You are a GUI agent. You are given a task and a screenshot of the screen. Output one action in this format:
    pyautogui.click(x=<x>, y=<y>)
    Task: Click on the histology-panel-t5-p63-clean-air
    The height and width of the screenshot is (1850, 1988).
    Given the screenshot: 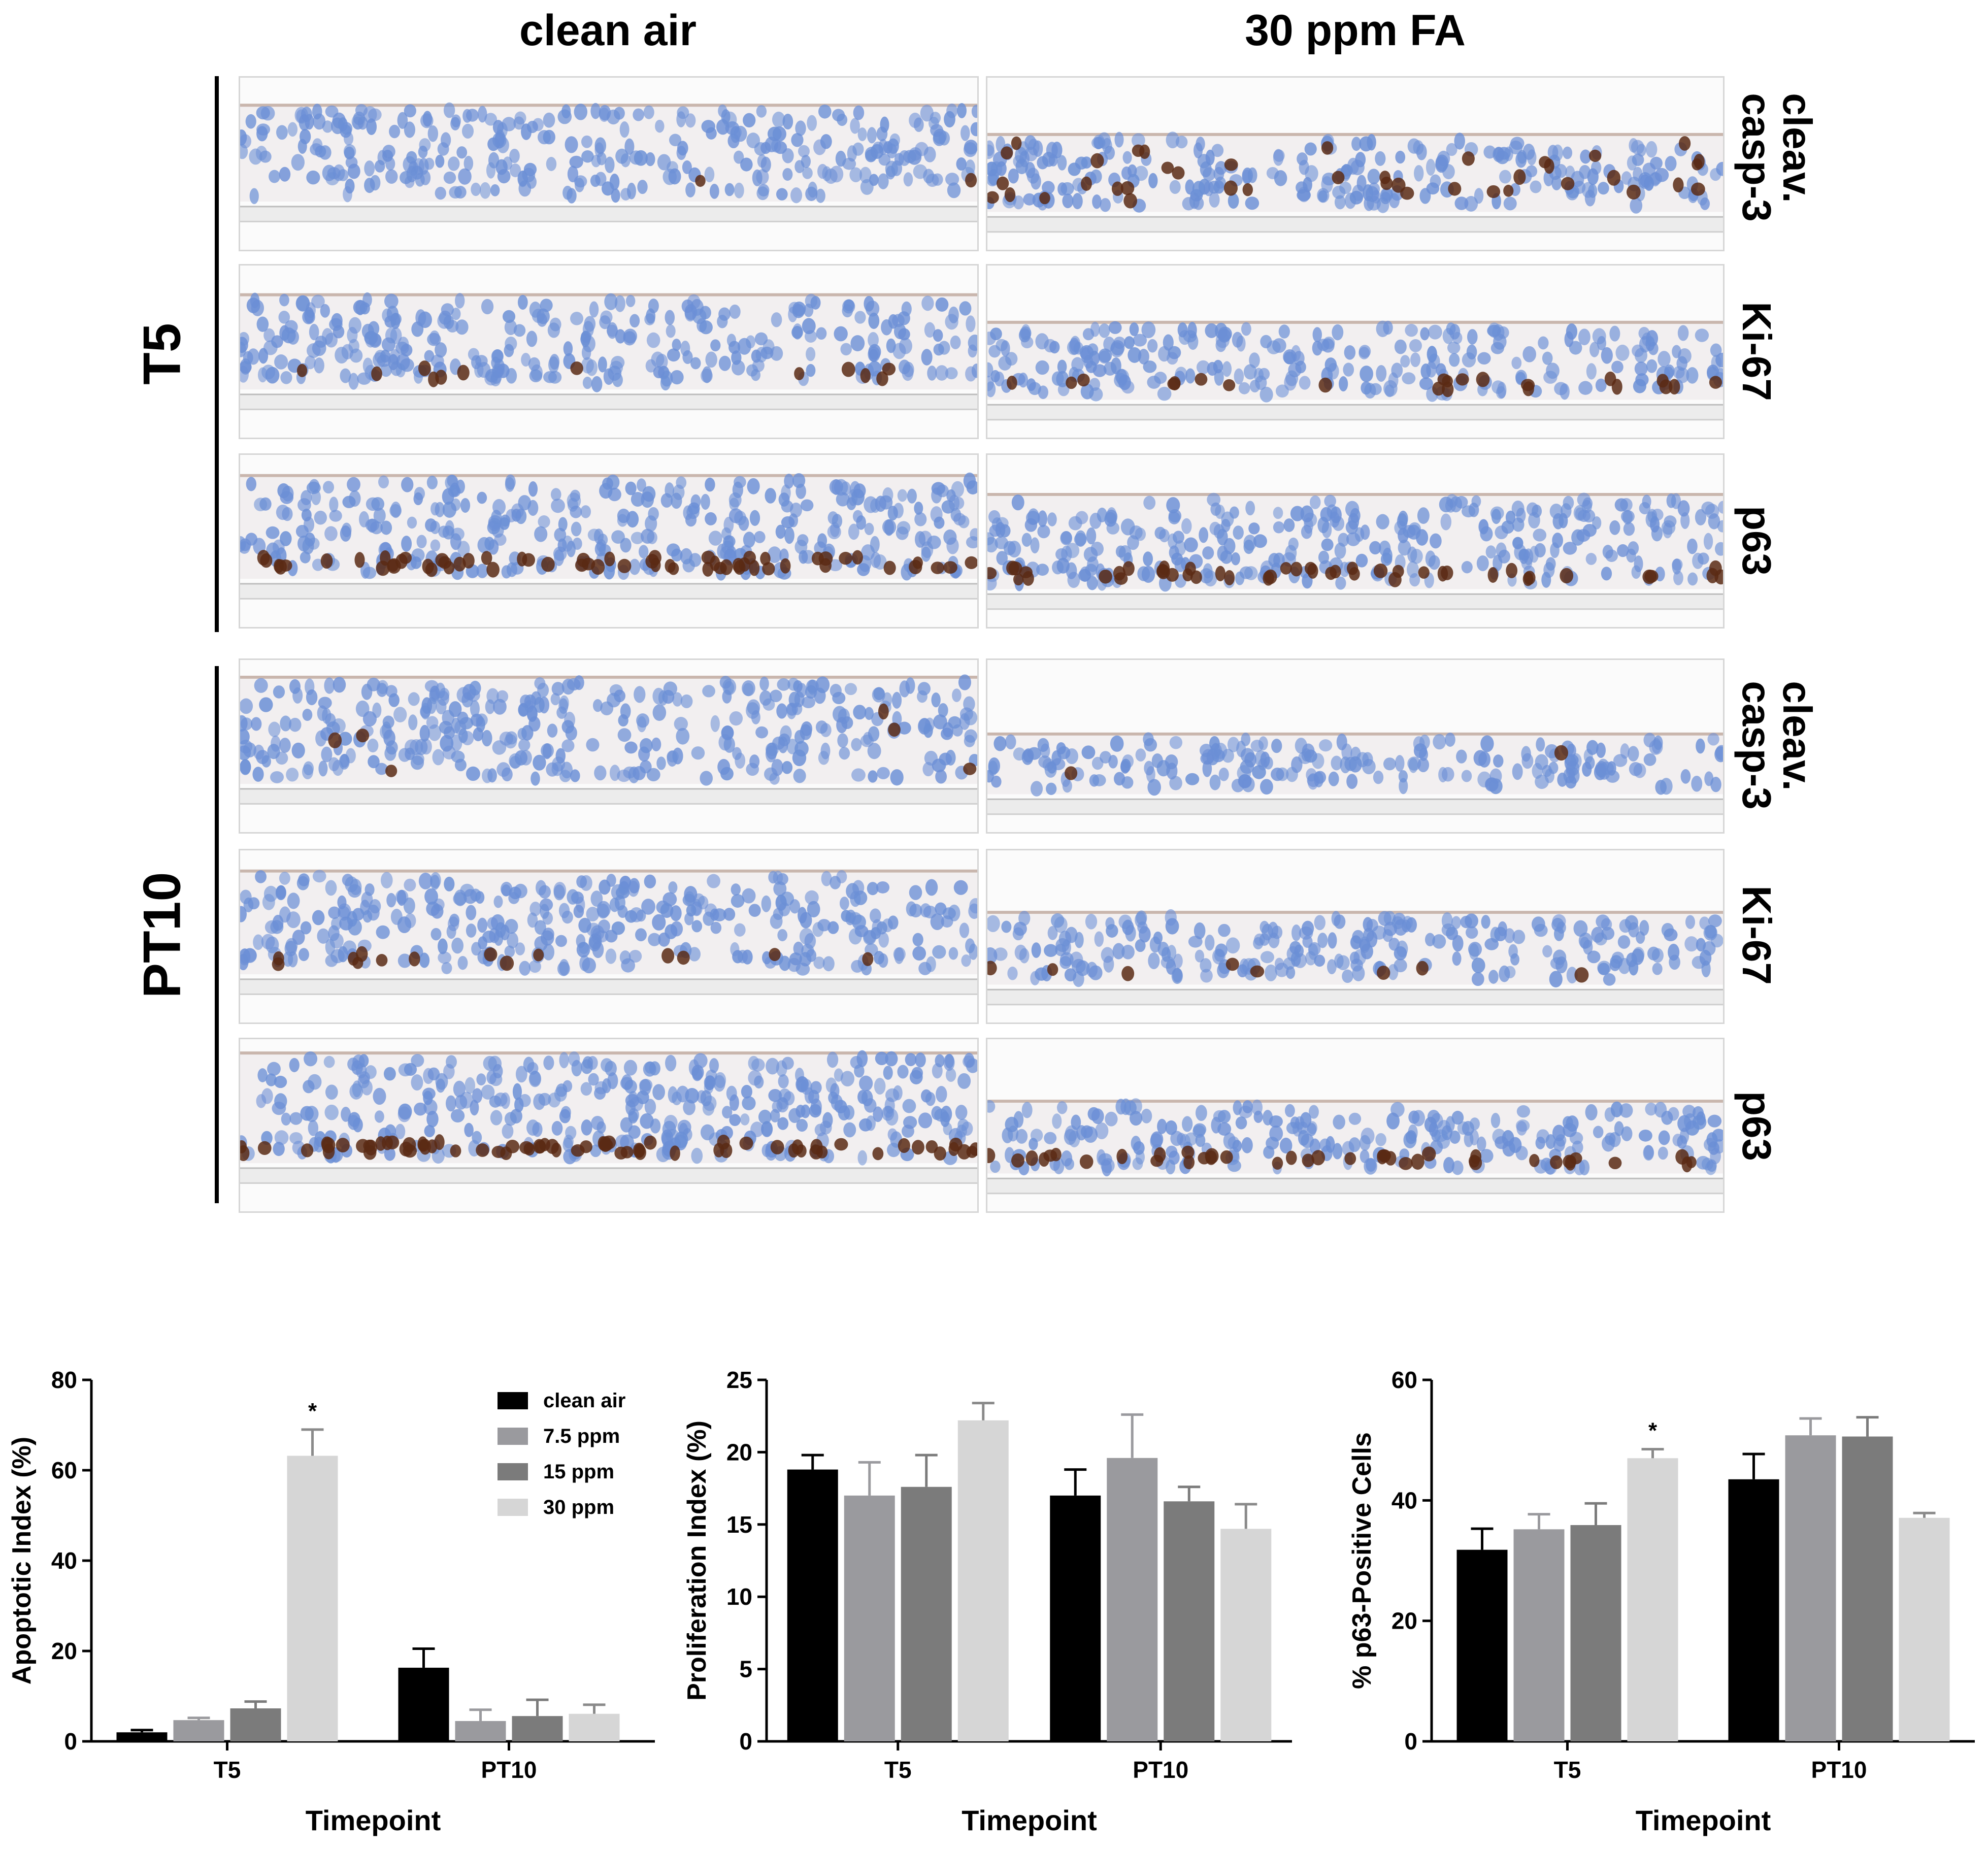 What is the action you would take?
    pyautogui.click(x=609, y=541)
    